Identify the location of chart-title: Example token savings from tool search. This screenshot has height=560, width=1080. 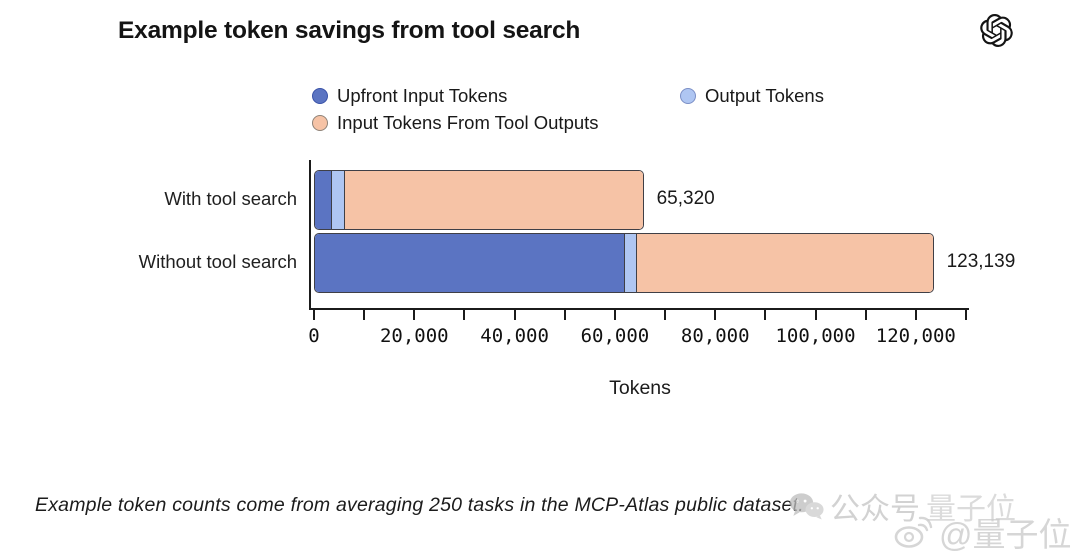
(349, 30).